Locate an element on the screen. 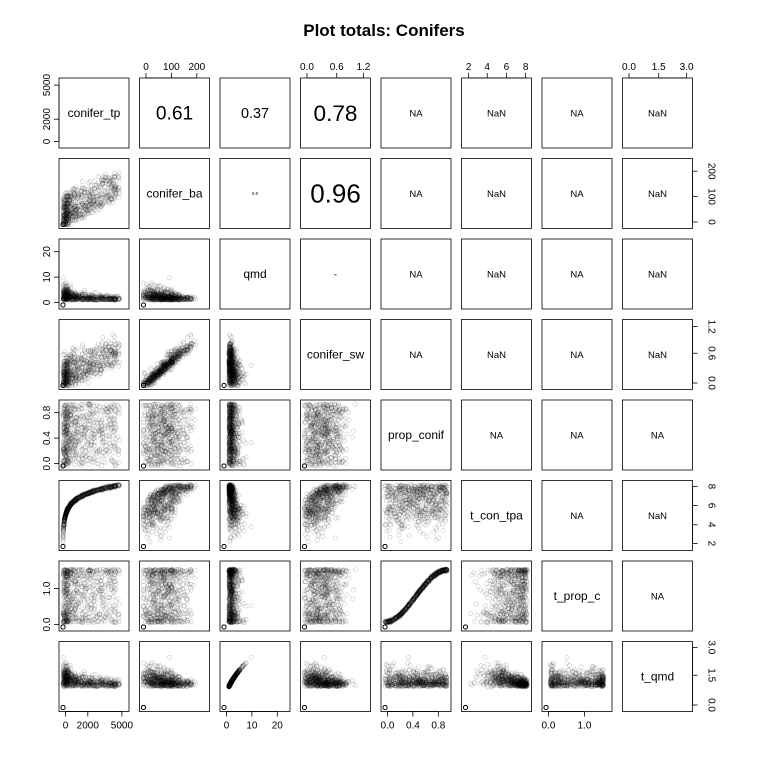 The height and width of the screenshot is (768, 768). correlation-label: - is located at coordinates (335, 274).